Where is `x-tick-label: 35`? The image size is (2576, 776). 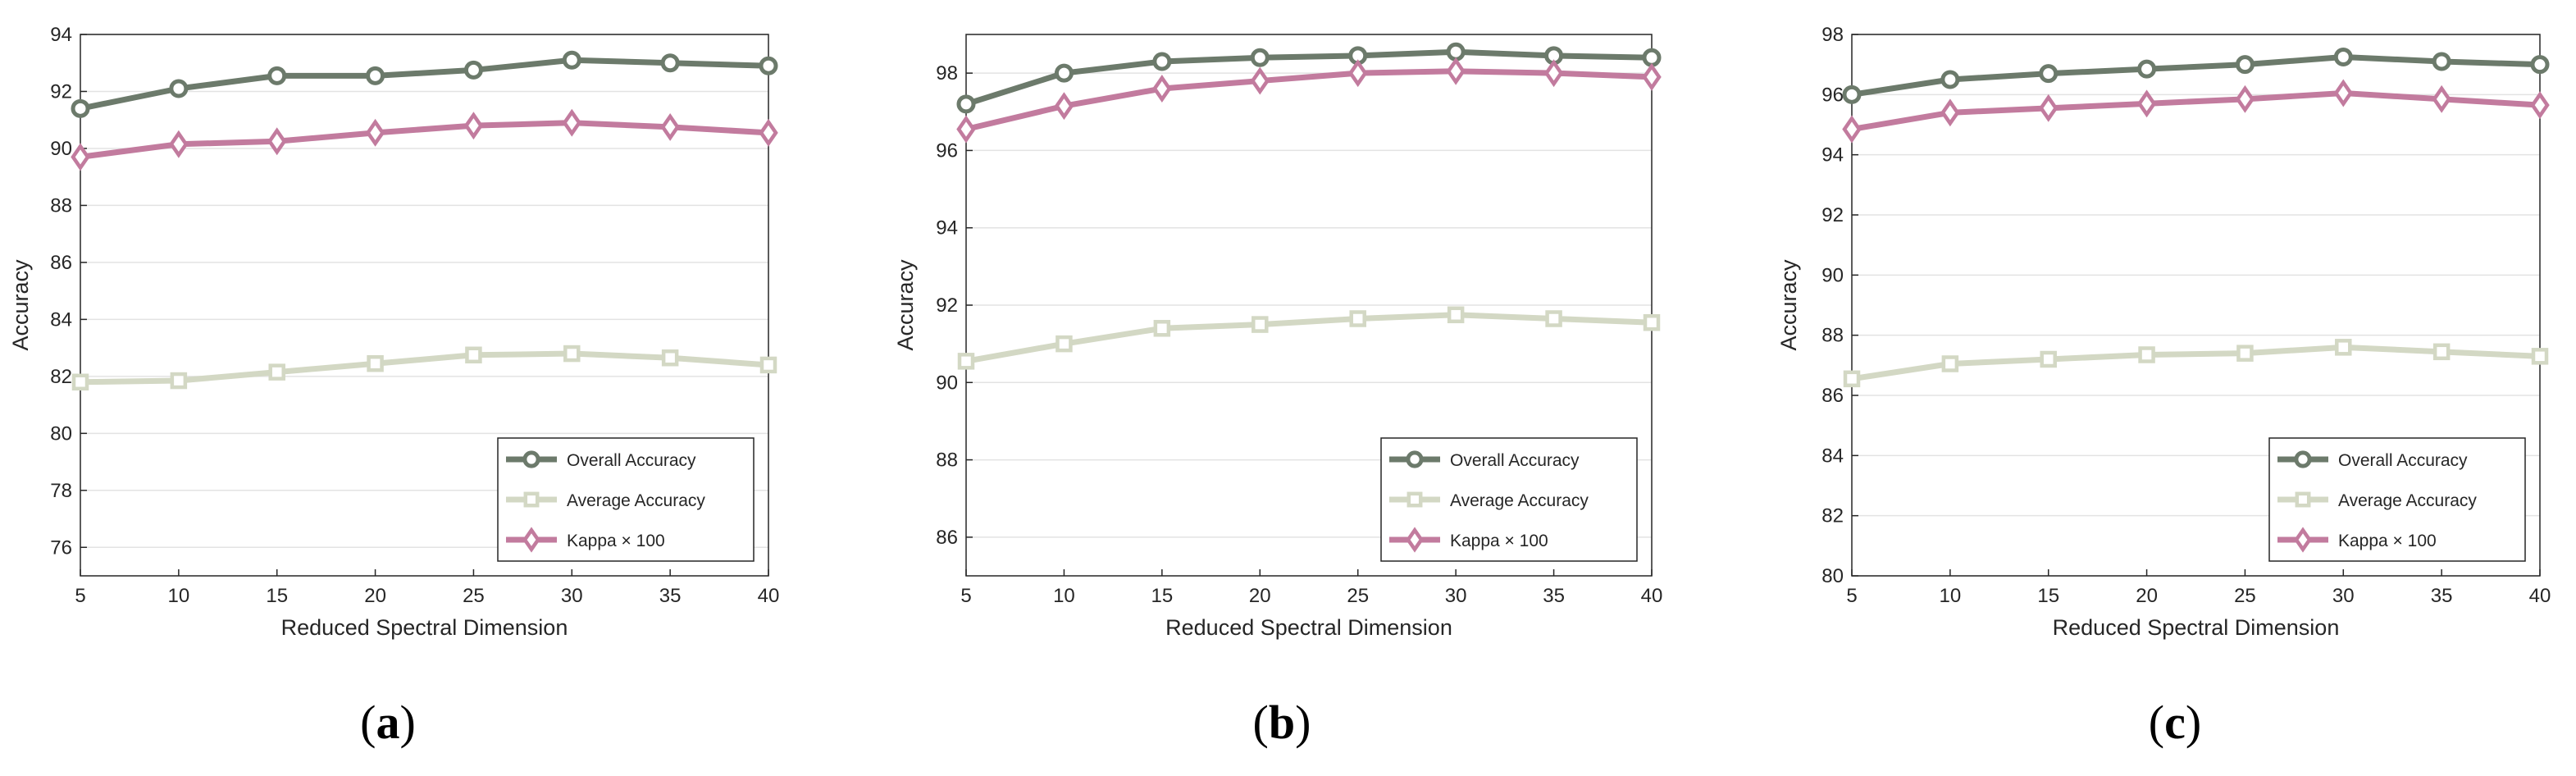
x-tick-label: 35 is located at coordinates (1554, 596).